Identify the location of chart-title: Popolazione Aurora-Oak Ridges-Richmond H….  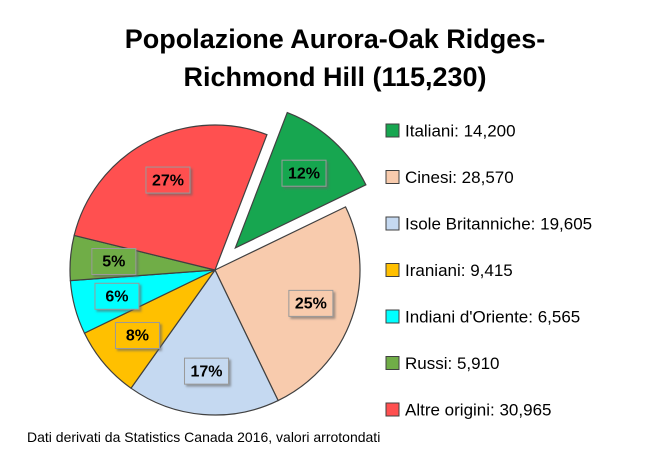
(335, 58).